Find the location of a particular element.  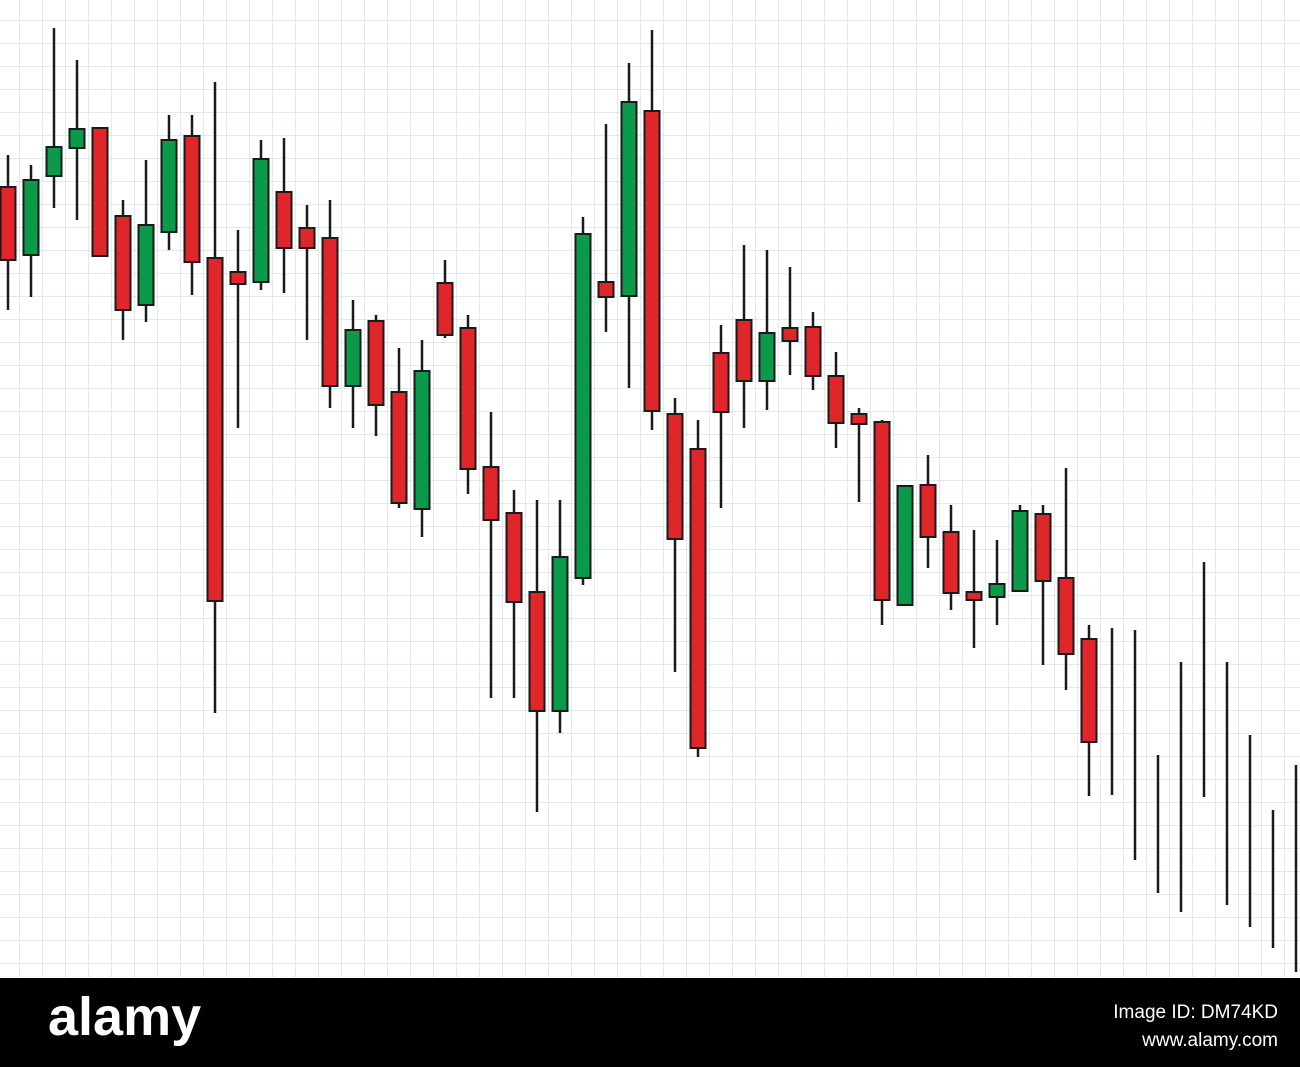

watermark-bar is located at coordinates (650, 1022).